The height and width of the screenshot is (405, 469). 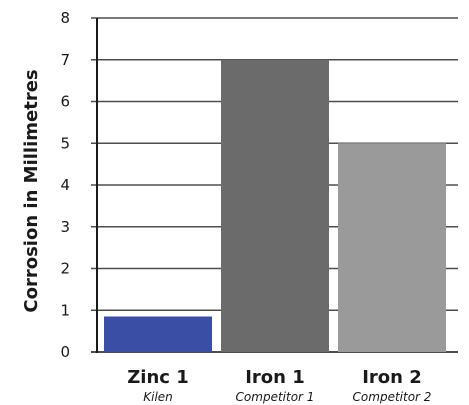 What do you see at coordinates (158, 397) in the screenshot?
I see `x-category-sublabel: Kilen` at bounding box center [158, 397].